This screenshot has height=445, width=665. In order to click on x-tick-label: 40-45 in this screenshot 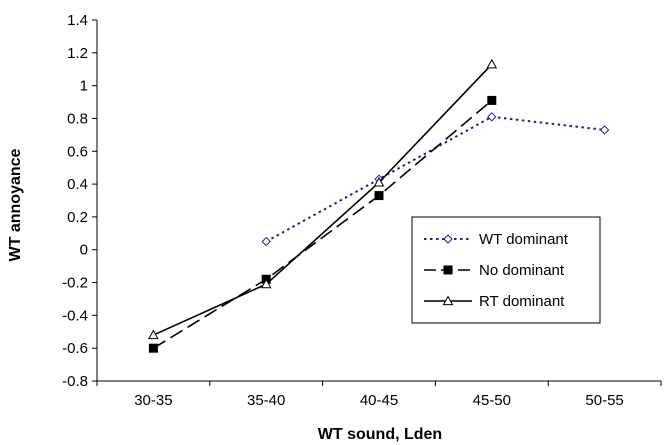, I will do `click(379, 400)`.